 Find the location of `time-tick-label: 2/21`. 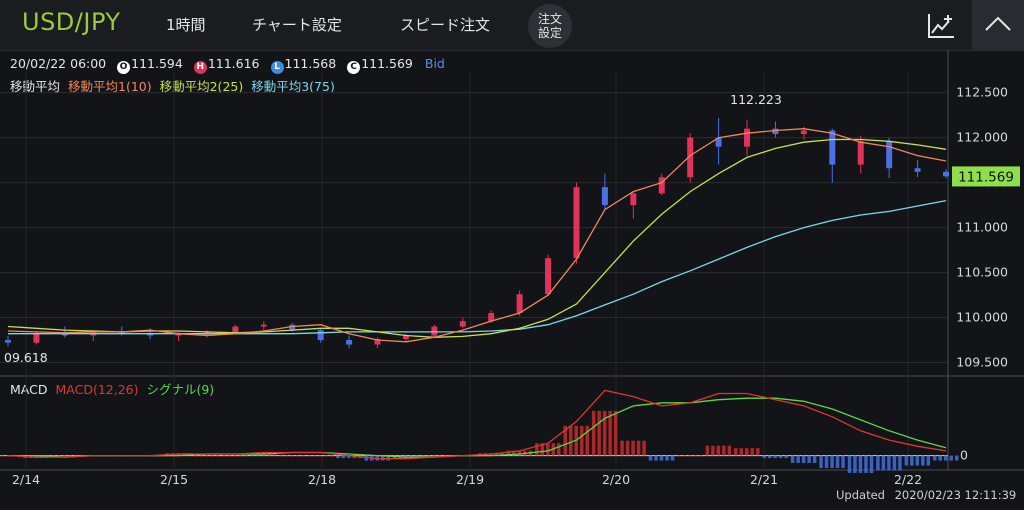

time-tick-label: 2/21 is located at coordinates (764, 479).